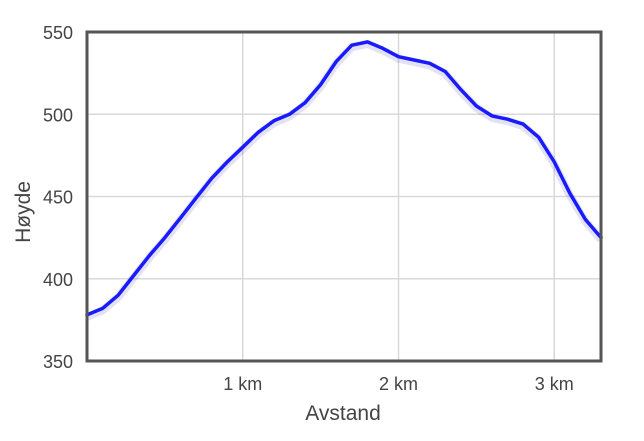 Image resolution: width=644 pixels, height=441 pixels. Describe the element at coordinates (58, 115) in the screenshot. I see `y-tick-label: 500` at that location.